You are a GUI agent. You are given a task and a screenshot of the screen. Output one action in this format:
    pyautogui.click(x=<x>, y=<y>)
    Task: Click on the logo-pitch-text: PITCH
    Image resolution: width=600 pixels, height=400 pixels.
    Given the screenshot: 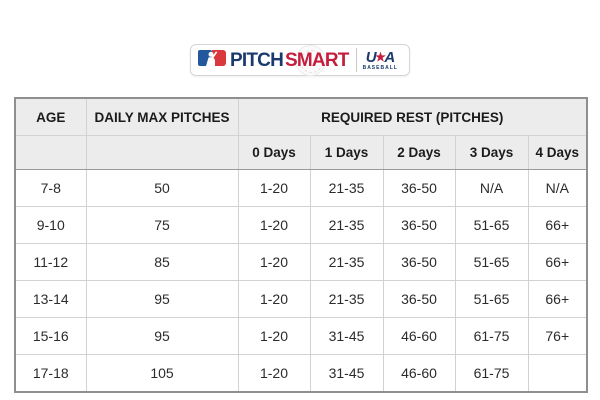 What is the action you would take?
    pyautogui.click(x=257, y=60)
    